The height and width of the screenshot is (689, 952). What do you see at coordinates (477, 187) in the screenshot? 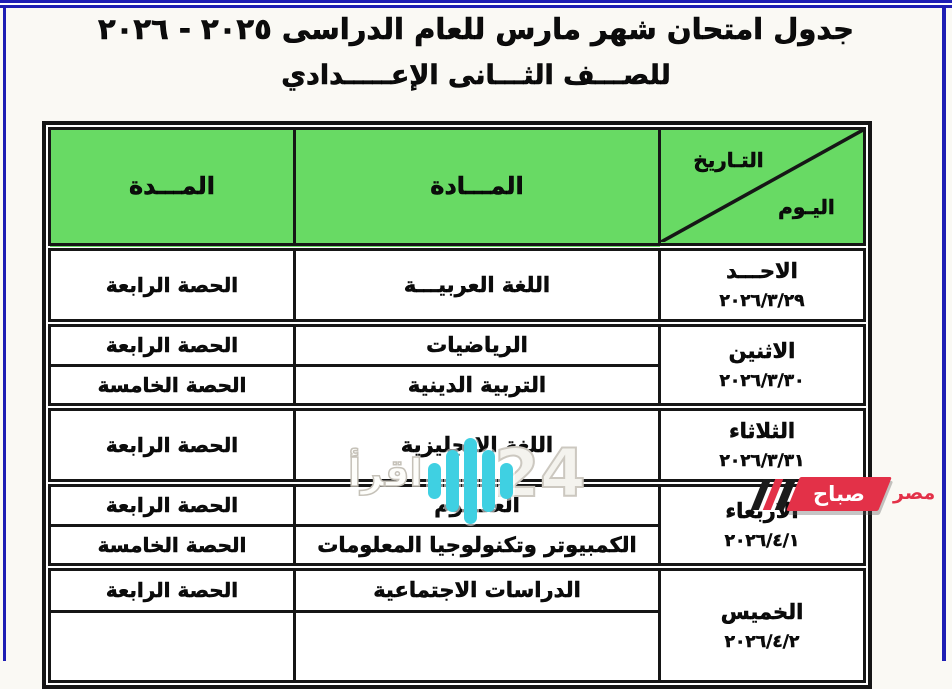
I see `header-cell-subject: المـــادة` at bounding box center [477, 187].